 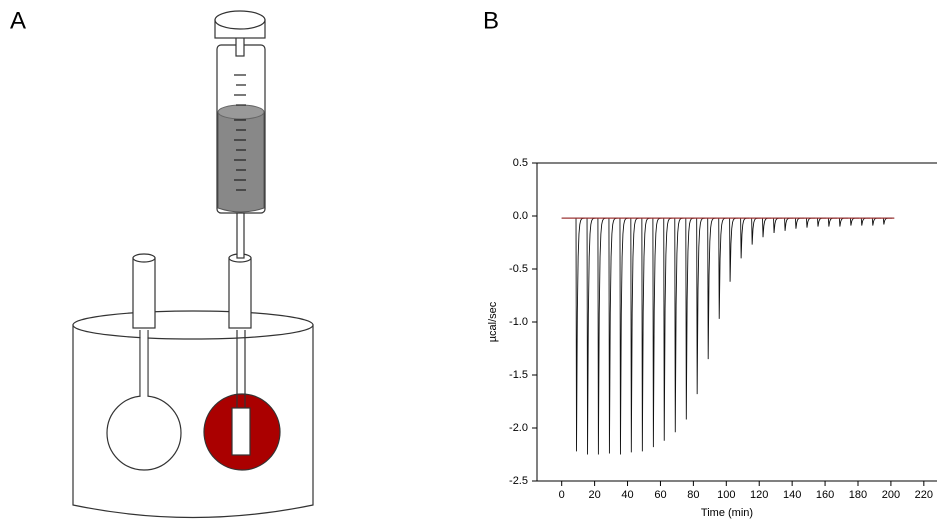 What do you see at coordinates (660, 495) in the screenshot?
I see `x-tick-label: 60` at bounding box center [660, 495].